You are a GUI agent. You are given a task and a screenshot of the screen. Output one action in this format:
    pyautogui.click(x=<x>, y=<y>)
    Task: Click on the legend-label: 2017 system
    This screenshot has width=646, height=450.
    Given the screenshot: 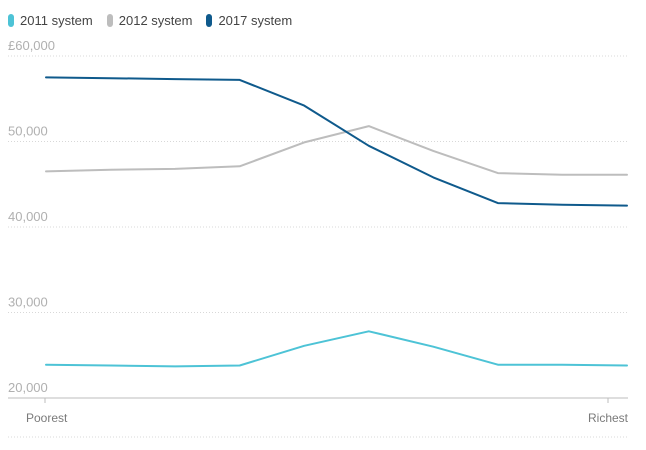 What is the action you would take?
    pyautogui.click(x=255, y=20)
    